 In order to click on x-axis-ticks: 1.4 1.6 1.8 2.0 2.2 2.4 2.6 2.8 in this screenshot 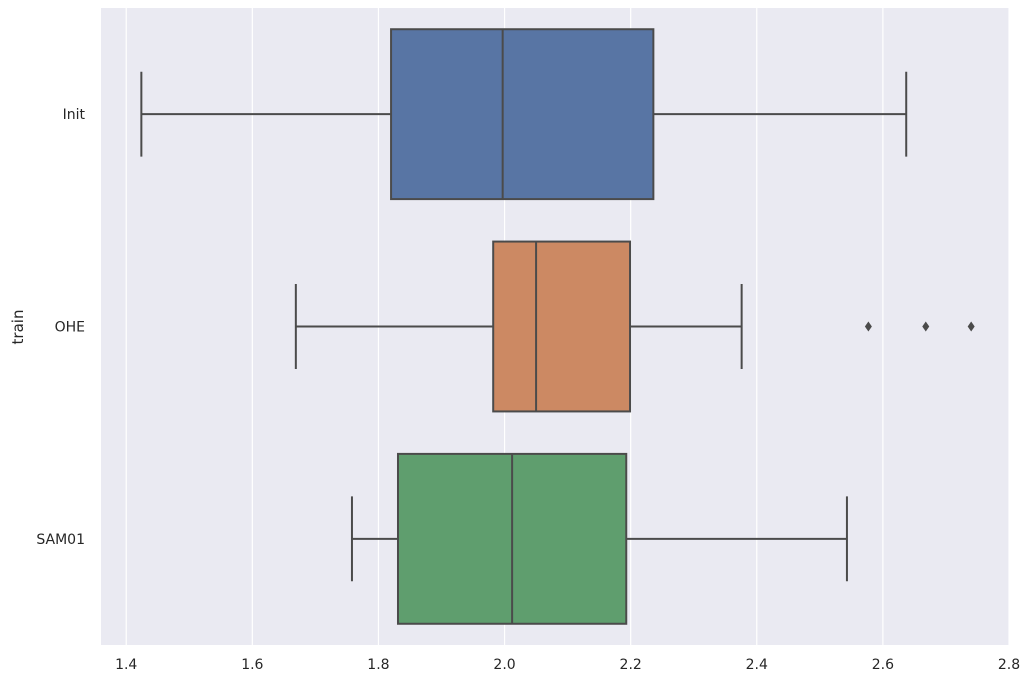, I will do `click(567, 665)`.